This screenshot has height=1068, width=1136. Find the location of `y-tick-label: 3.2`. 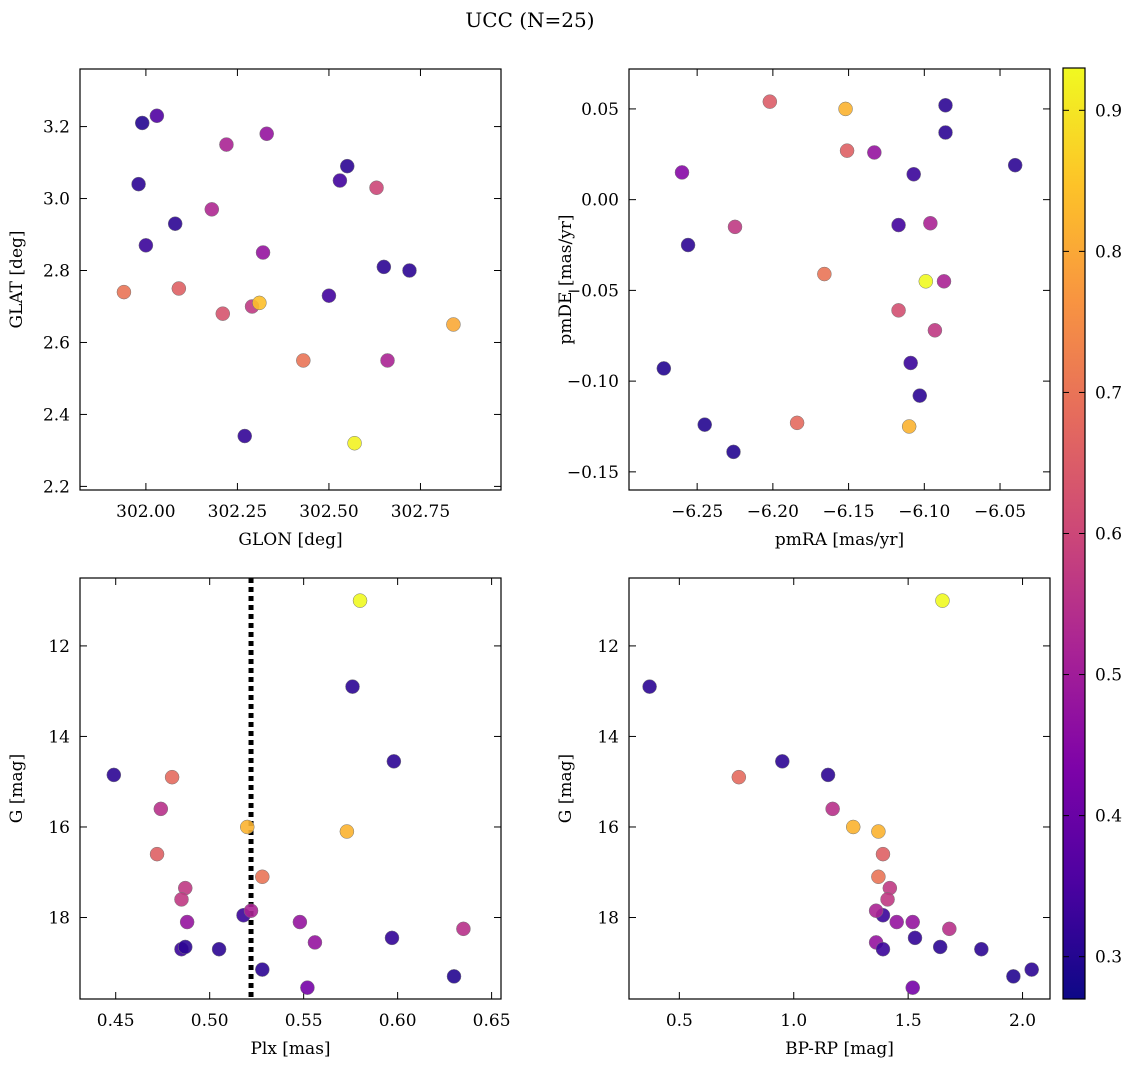

y-tick-label: 3.2 is located at coordinates (56, 128).